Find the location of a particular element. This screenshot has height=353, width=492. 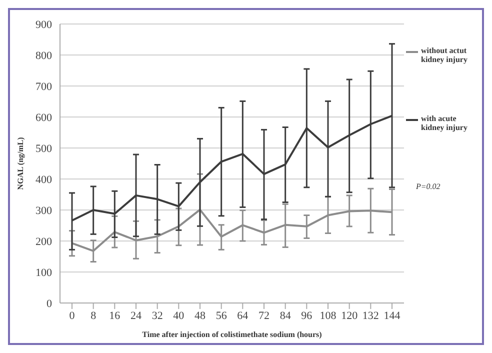

y-axis-title: NGAL (ng/mL) is located at coordinates (20, 163).